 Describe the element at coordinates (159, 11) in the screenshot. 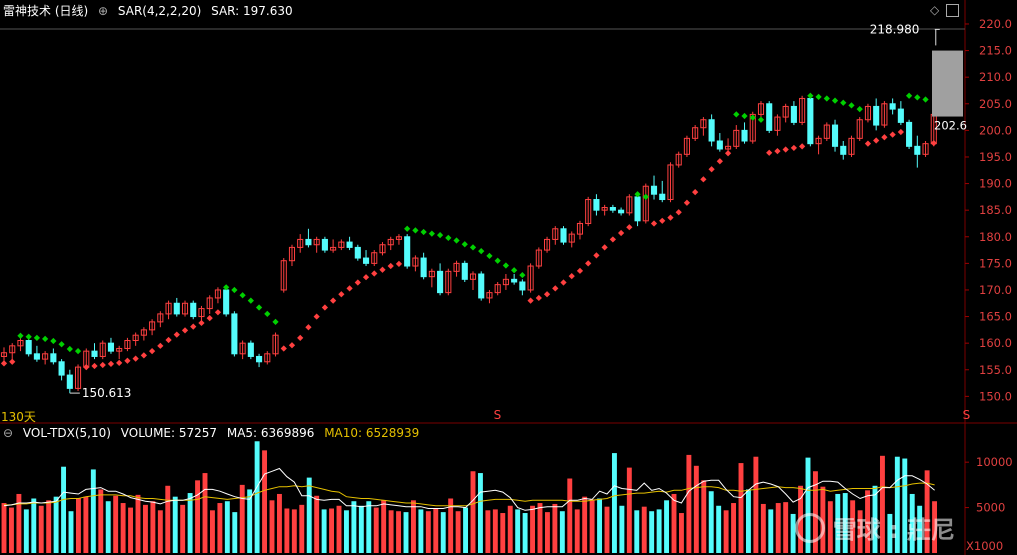

I see `indicator-name: SAR(4,2,2,20)` at that location.